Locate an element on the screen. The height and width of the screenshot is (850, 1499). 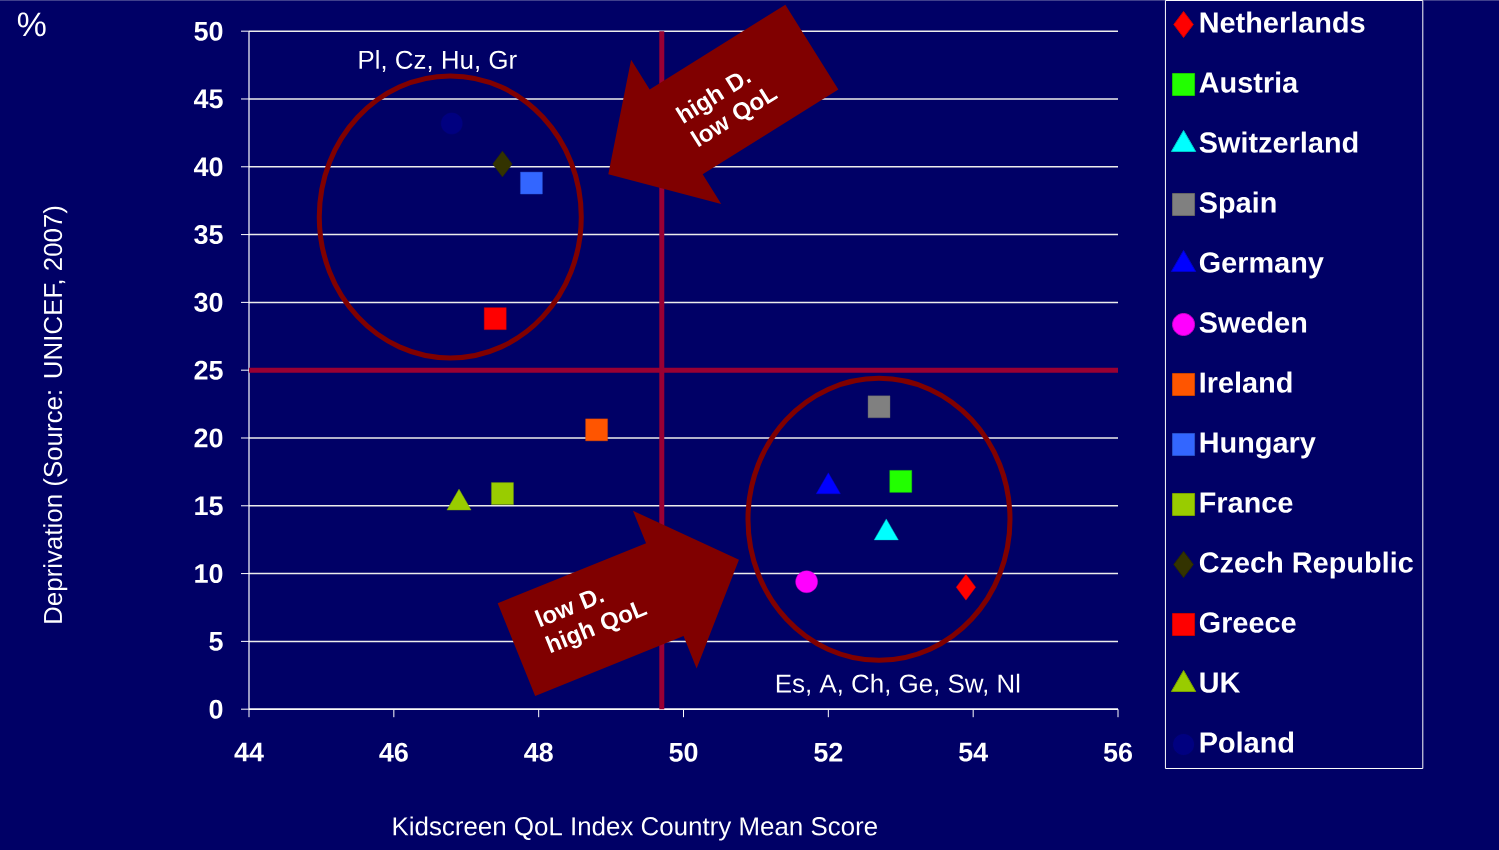
y-tick-label: 15 is located at coordinates (209, 506).